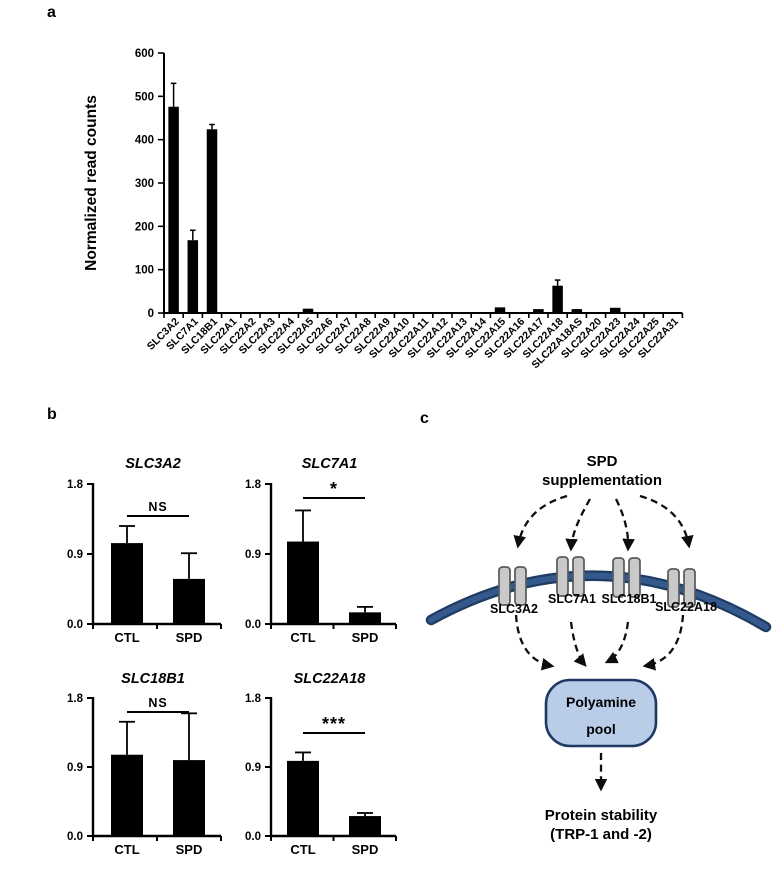 This screenshot has height=875, width=776. Describe the element at coordinates (253, 485) in the screenshot. I see `panel-b-slc7a1-y-tick-label: 1.8` at that location.